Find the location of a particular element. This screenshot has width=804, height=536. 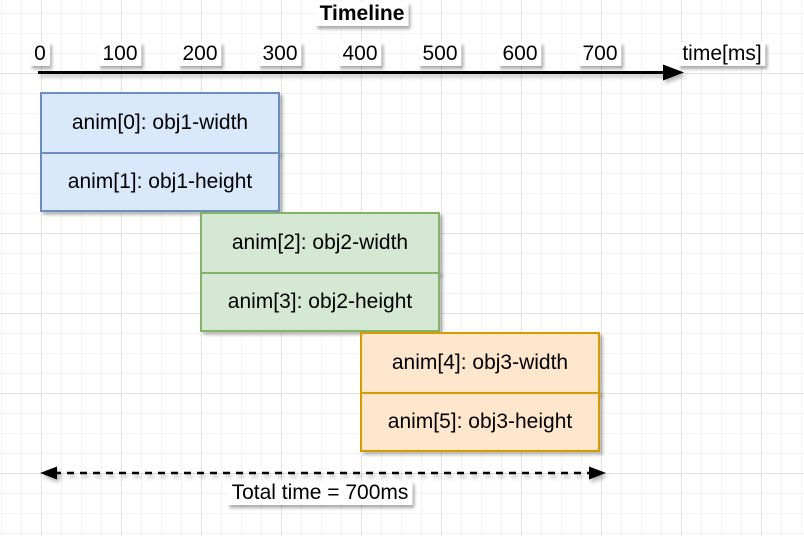

anim-bar-label: anim[0]: obj1-width is located at coordinates (160, 122).